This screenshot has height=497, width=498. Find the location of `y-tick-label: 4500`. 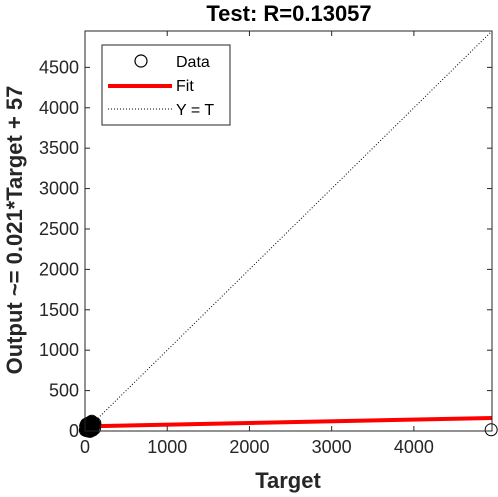

y-tick-label: 4500 is located at coordinates (59, 67).